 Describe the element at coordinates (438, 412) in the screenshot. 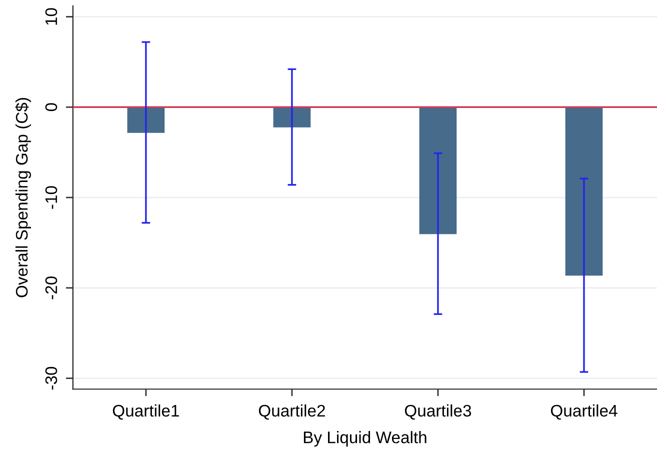

I see `x-tick-label: Quartile3` at that location.